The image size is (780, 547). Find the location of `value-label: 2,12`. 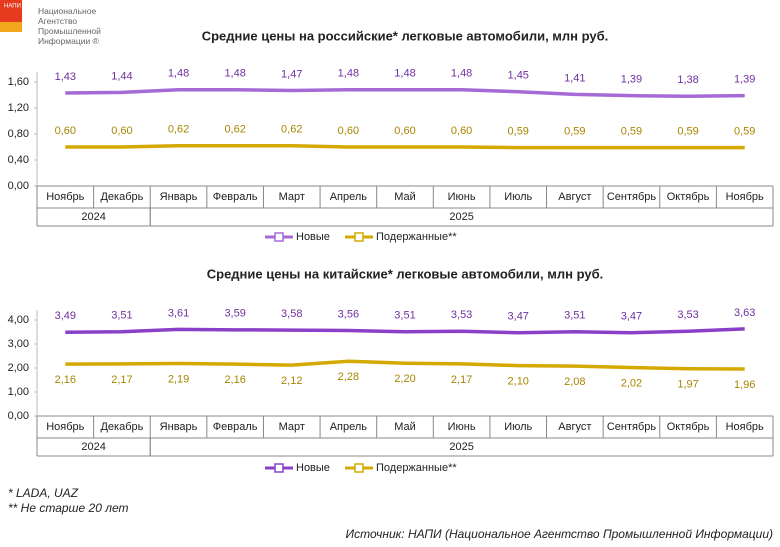

value-label: 2,12 is located at coordinates (291, 381).